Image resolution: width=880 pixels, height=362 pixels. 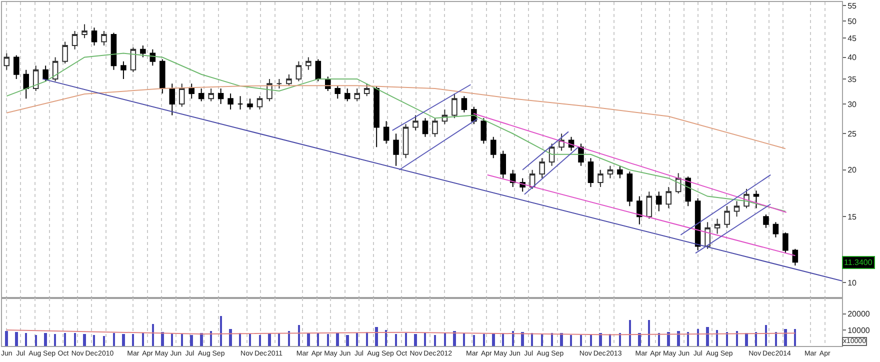 I want to click on y-tick-label: 20, so click(x=853, y=170).